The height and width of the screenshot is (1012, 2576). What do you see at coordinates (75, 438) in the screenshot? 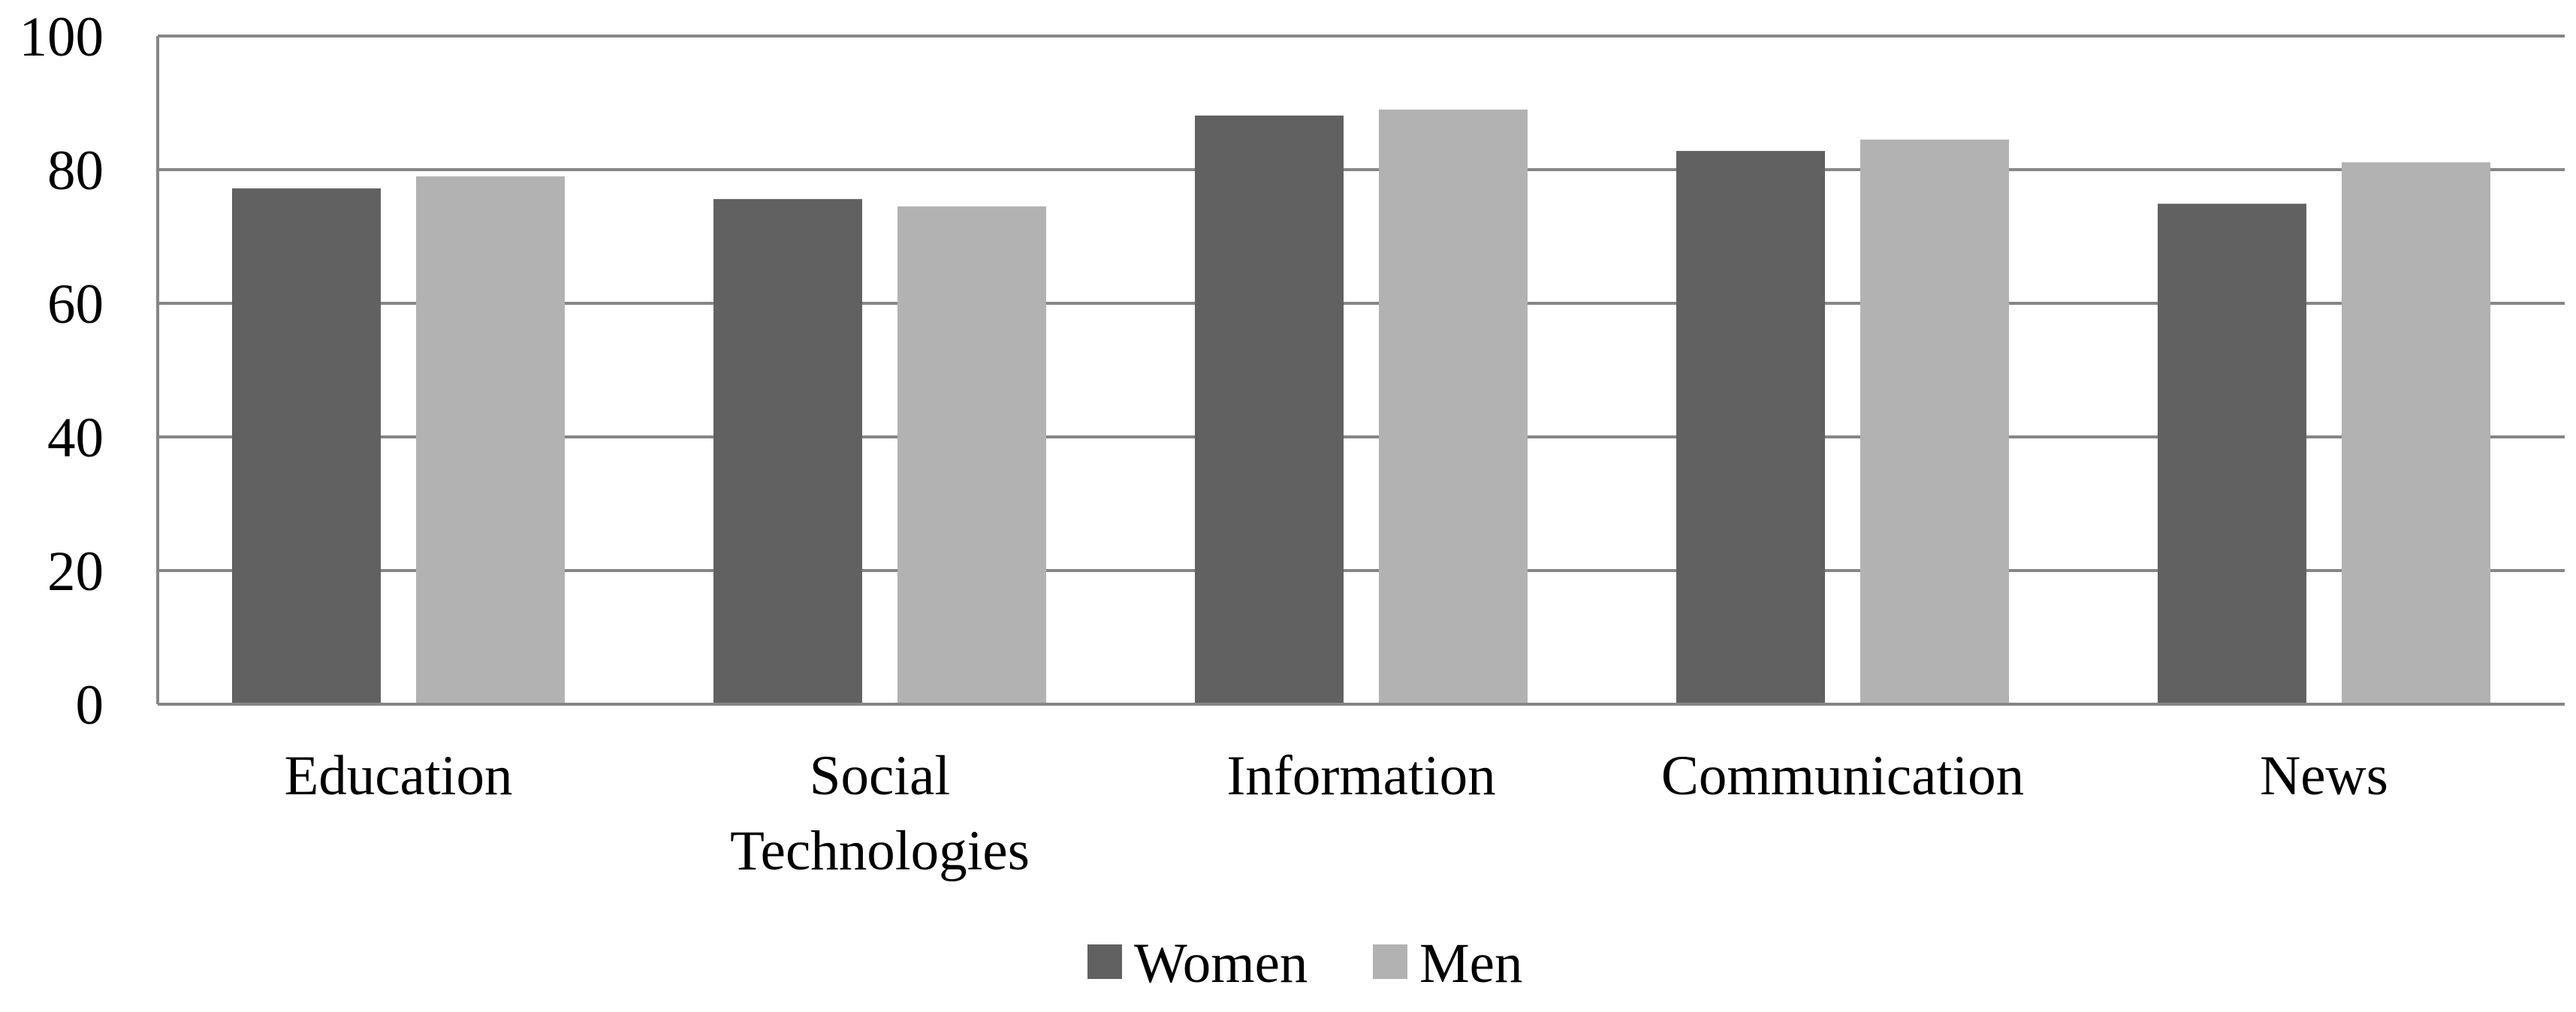
I see `y-tick-label: 40` at bounding box center [75, 438].